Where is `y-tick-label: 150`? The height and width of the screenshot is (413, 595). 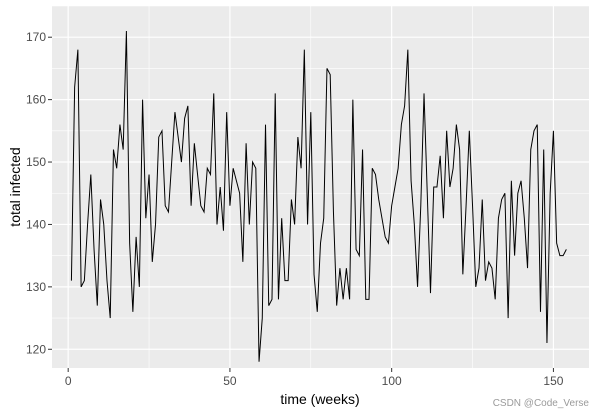 y-tick-label: 150 is located at coordinates (36, 162).